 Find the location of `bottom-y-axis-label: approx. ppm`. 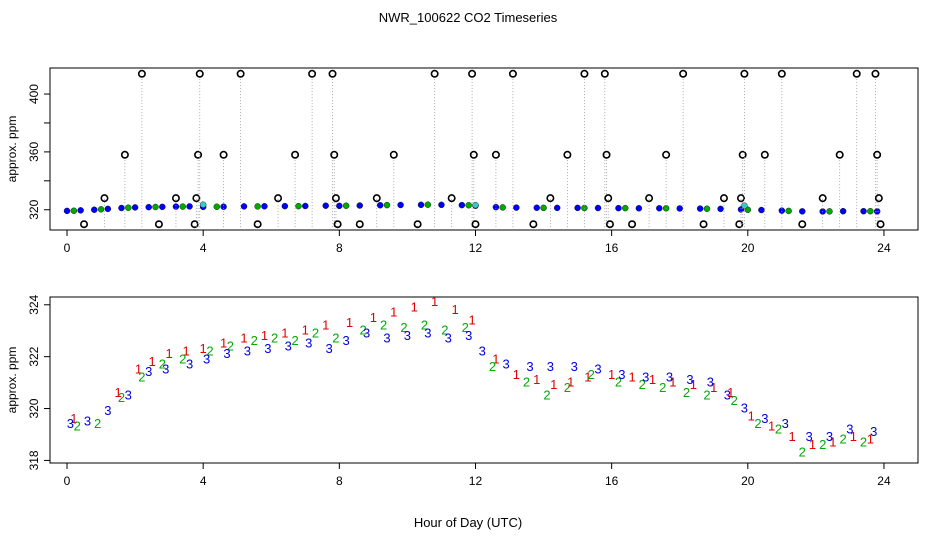

bottom-y-axis-label: approx. ppm is located at coordinates (12, 380).